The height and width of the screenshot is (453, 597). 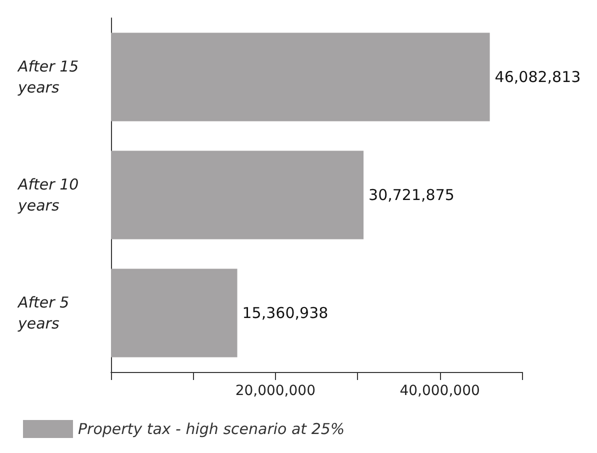 I want to click on y-tick-label: After 5 years, so click(x=45, y=313).